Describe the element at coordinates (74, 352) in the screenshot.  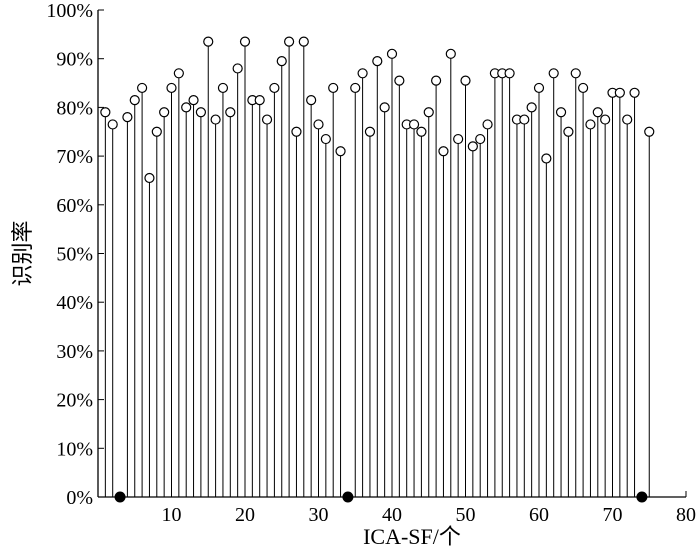
I see `y-tick-label: 30%` at that location.